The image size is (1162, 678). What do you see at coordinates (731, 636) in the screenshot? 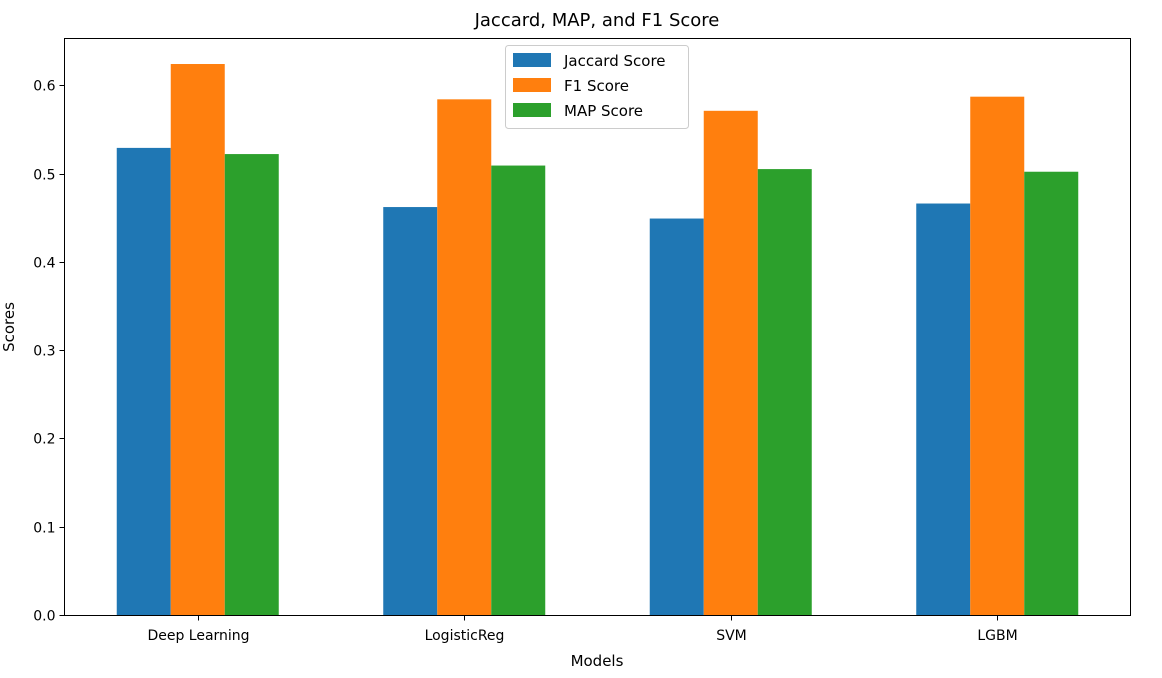
I see `x-tick-label: SVM` at bounding box center [731, 636].